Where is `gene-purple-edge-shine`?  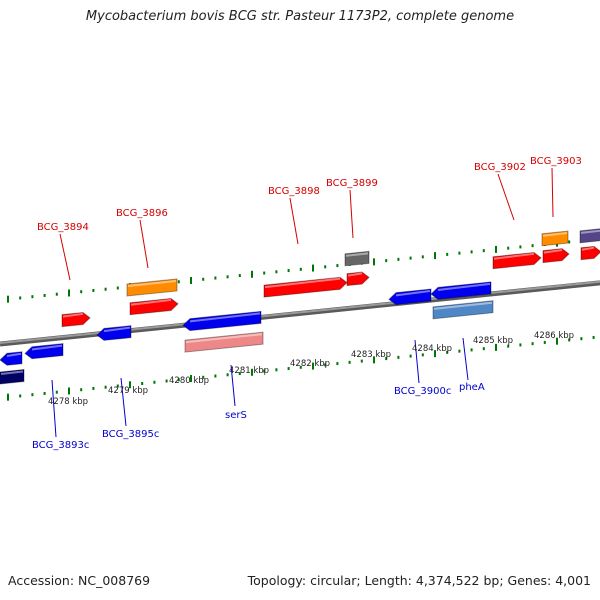 gene-purple-edge-shine is located at coordinates (590, 231).